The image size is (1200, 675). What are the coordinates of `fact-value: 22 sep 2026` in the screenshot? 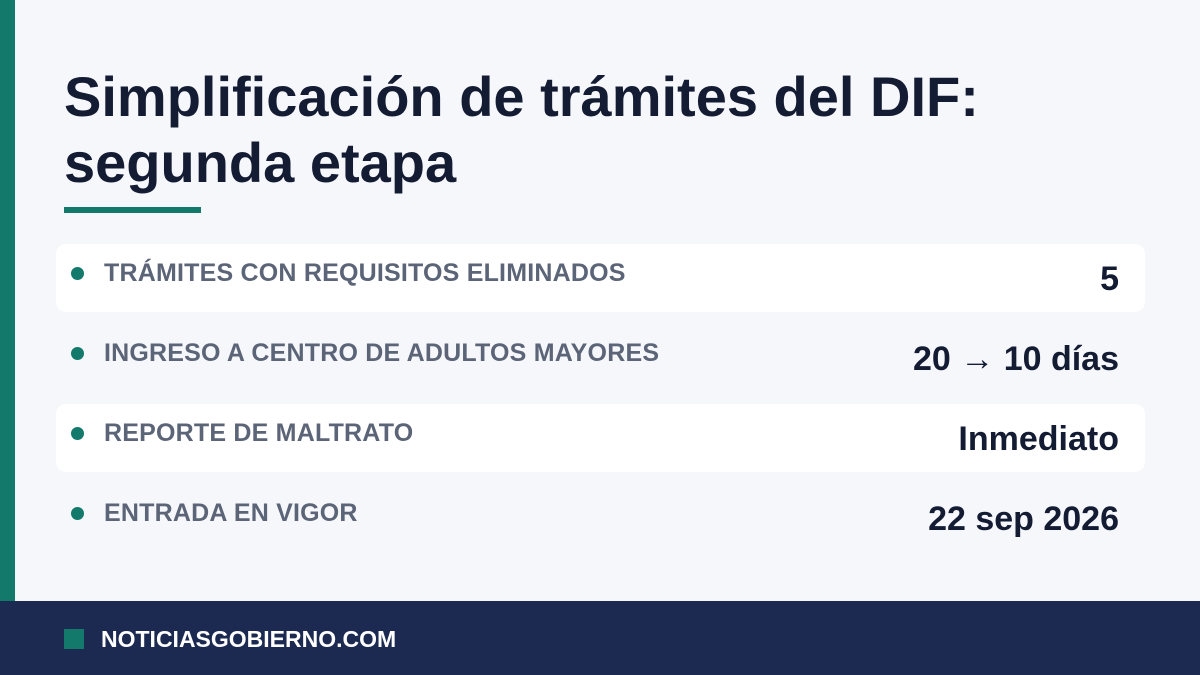 It's located at (1023, 519).